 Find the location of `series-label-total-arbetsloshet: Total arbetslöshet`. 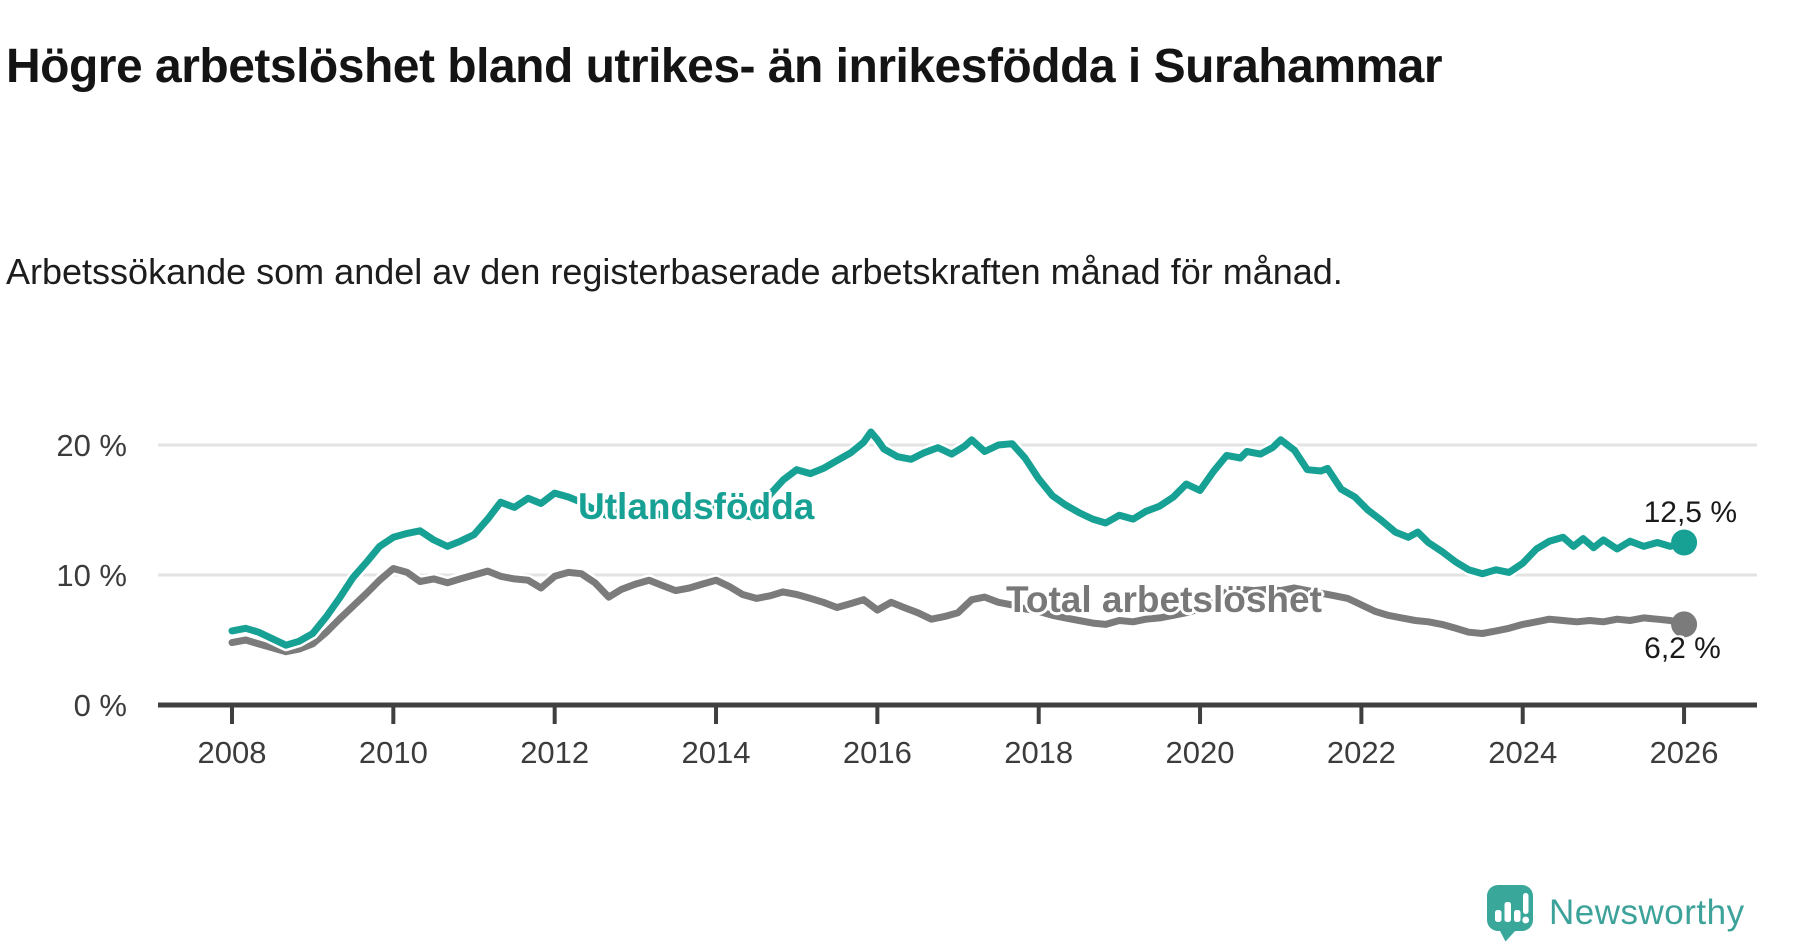

series-label-total-arbetsloshet: Total arbetslöshet is located at coordinates (1164, 599).